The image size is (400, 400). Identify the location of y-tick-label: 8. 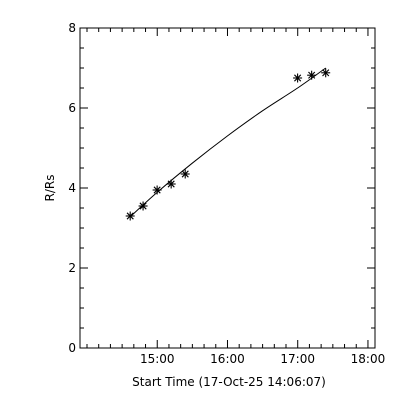
(72, 28).